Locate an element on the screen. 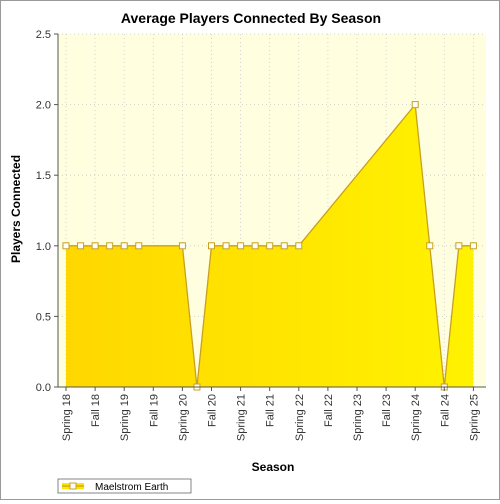 Image resolution: width=500 pixels, height=504 pixels. x-tick-label: Spring 22 is located at coordinates (300, 417).